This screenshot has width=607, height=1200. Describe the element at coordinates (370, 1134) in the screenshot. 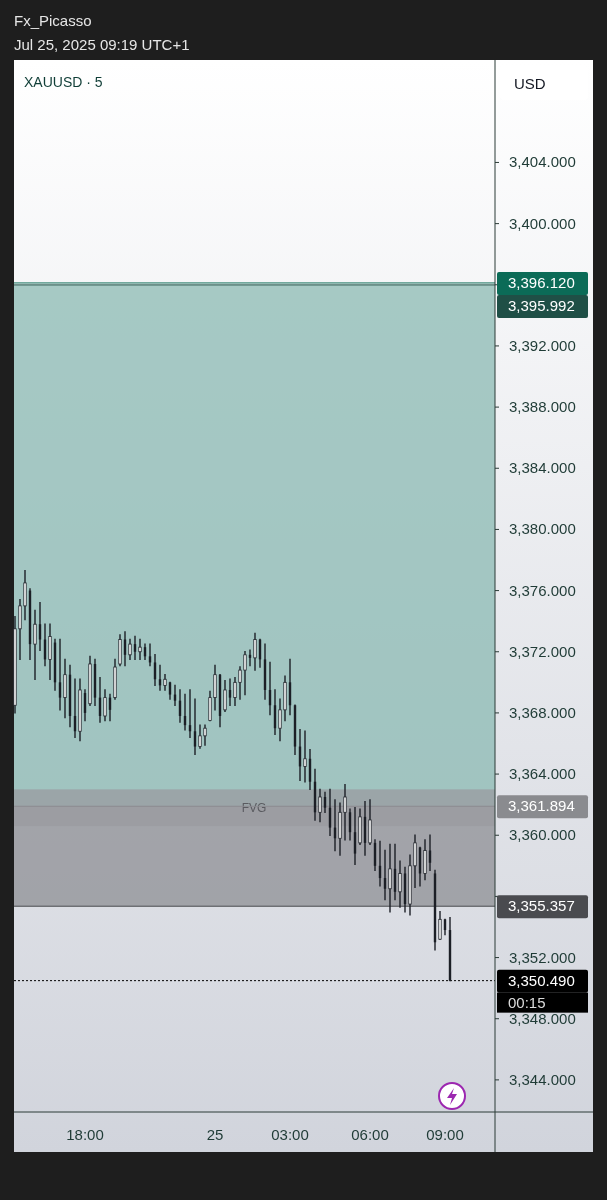

I see `x-tick-label: 06:00` at that location.